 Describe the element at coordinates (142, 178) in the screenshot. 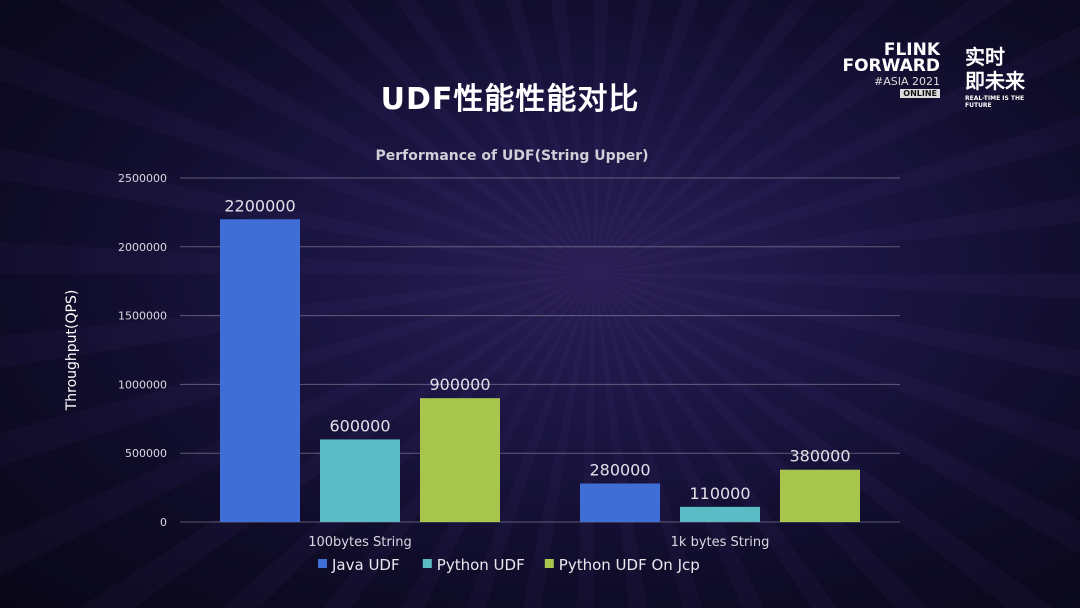

I see `y-tick-label: 2500000` at that location.